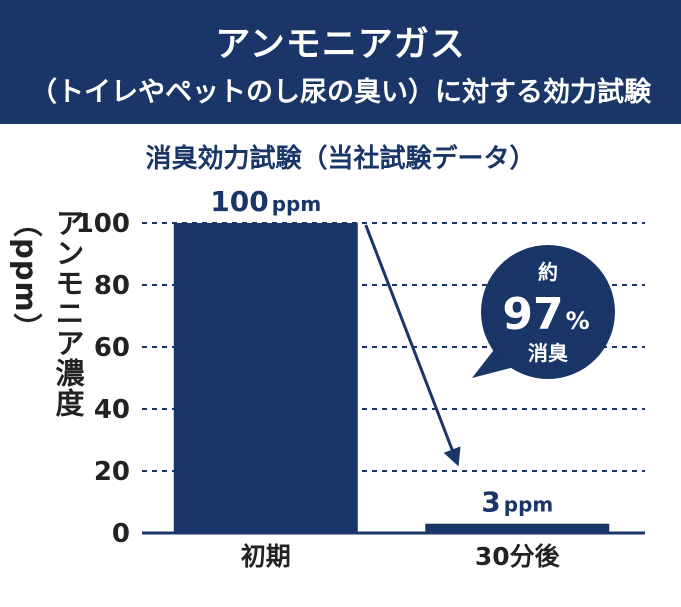  Describe the element at coordinates (548, 353) in the screenshot. I see `bubble-suffix: 消臭` at that location.